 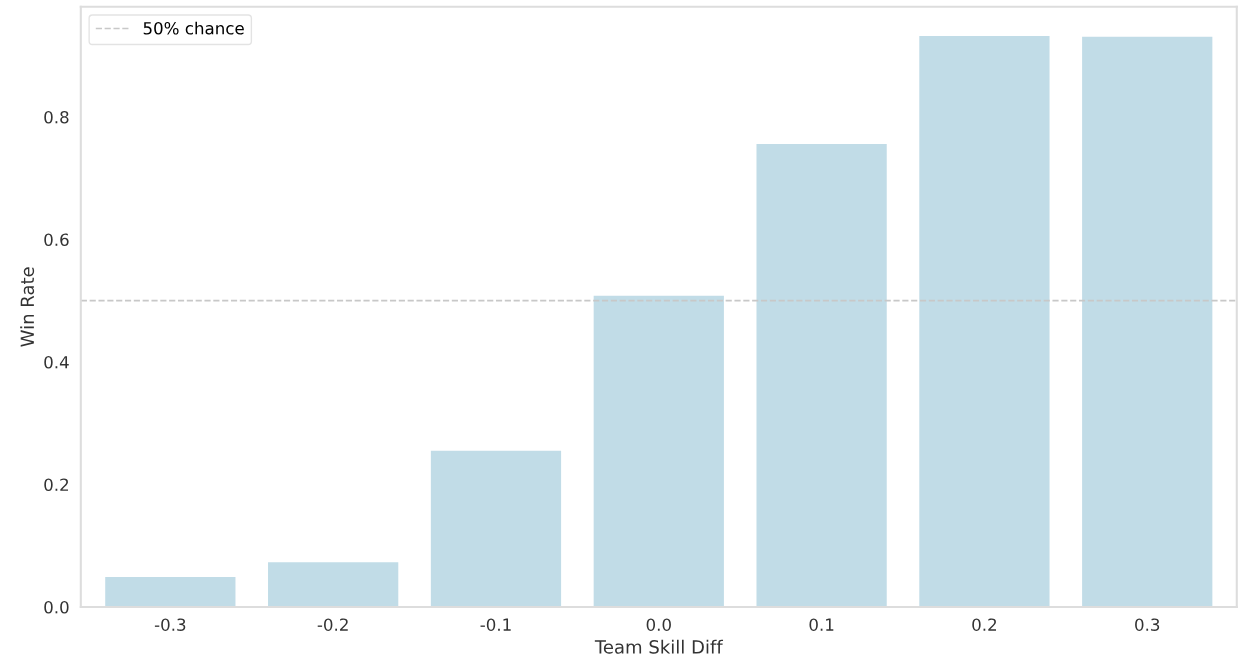 What do you see at coordinates (659, 646) in the screenshot?
I see `x-axis-title: Team Skill Diff` at bounding box center [659, 646].